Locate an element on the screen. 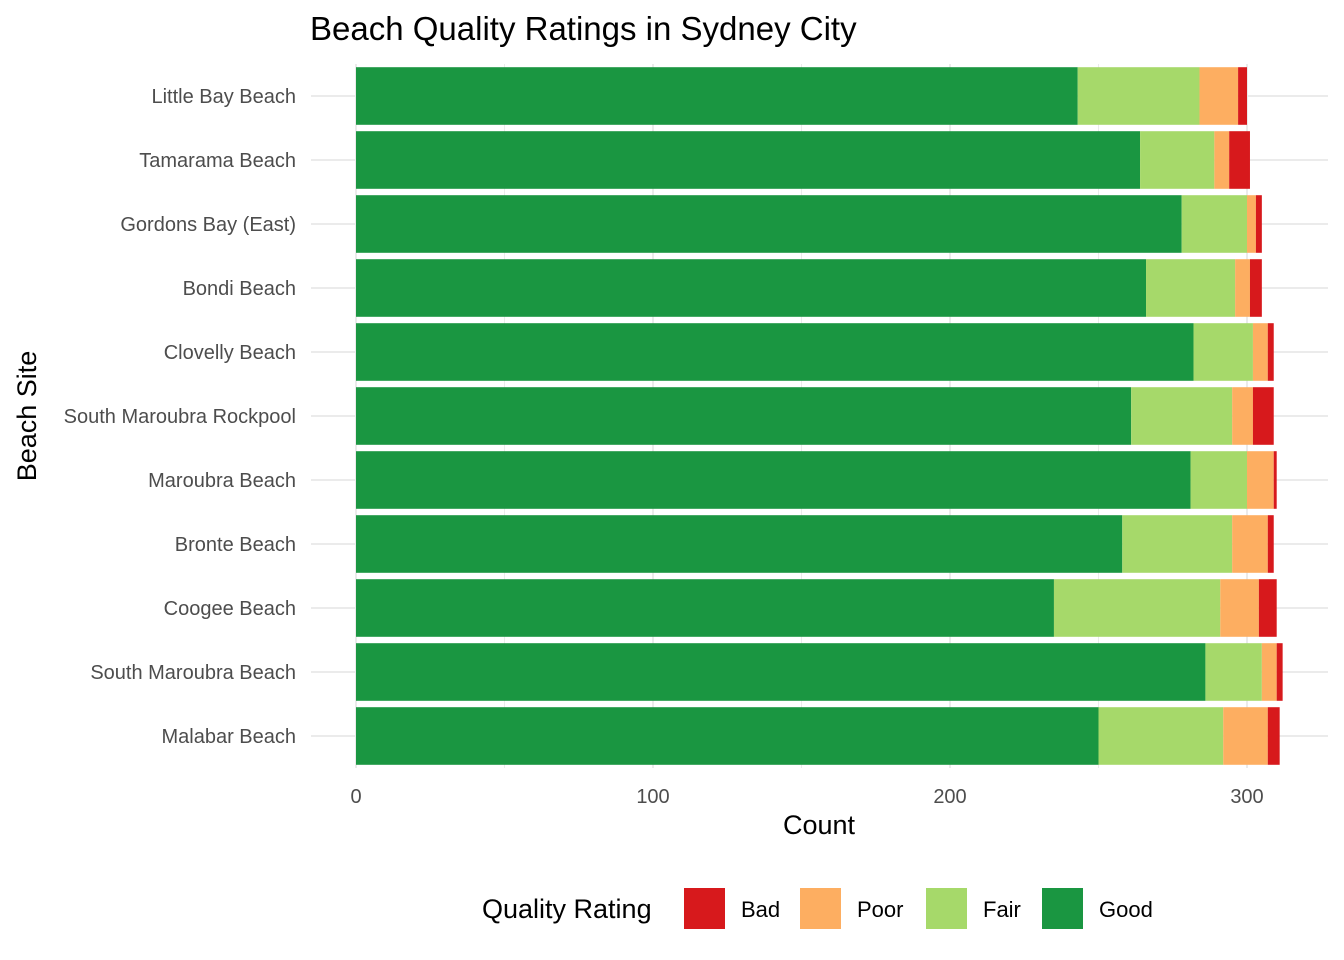 This screenshot has width=1344, height=960. bar-poor-maroubra-beach is located at coordinates (1260, 480).